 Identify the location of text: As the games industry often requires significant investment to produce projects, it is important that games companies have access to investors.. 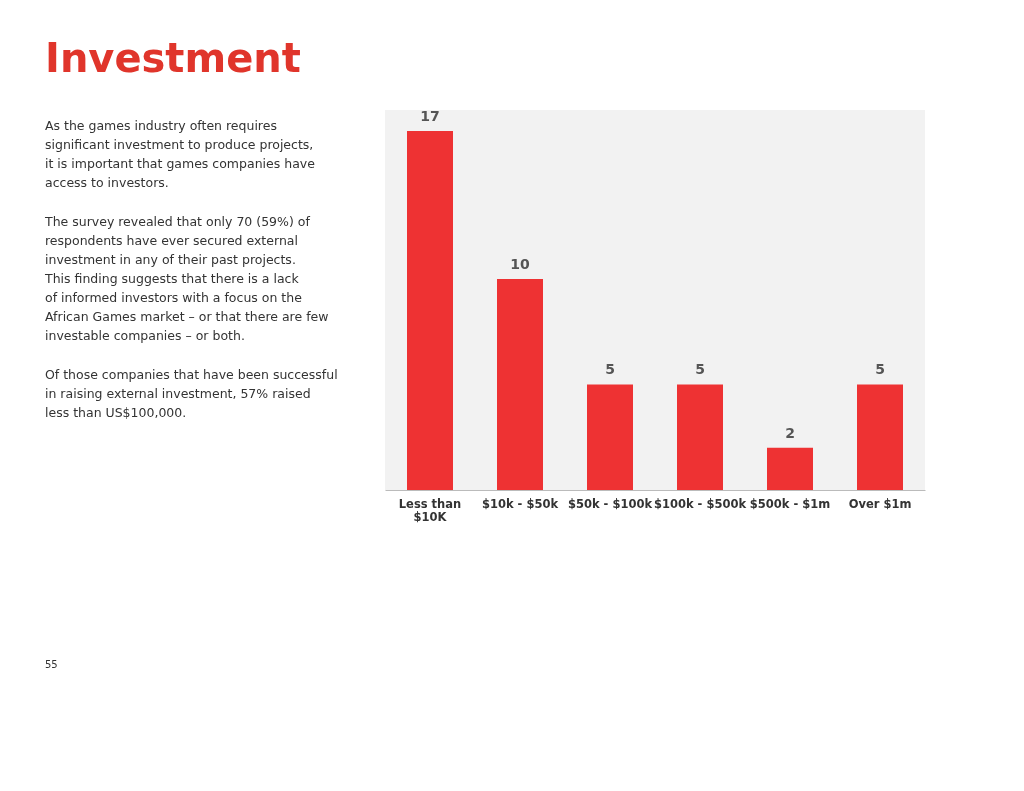
(180, 154).